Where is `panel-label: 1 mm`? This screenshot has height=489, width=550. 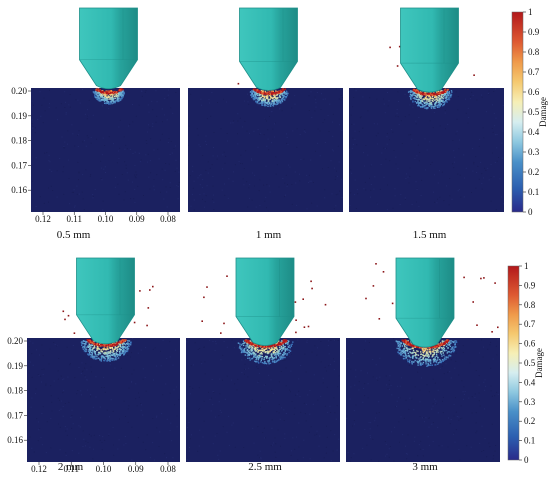
panel-label: 1 mm is located at coordinates (269, 235).